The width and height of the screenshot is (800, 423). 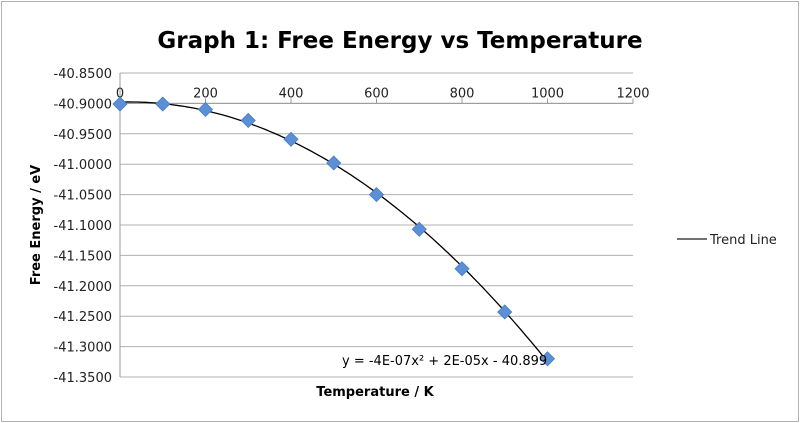 I want to click on y-axis-label: Free Energy / eV, so click(x=36, y=225).